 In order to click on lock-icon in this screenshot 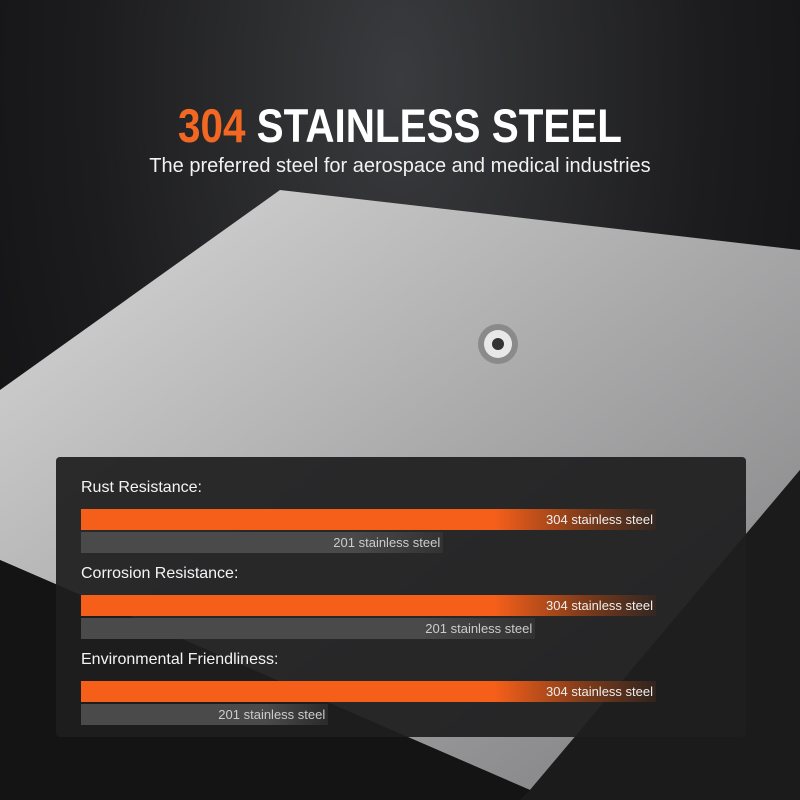, I will do `click(498, 344)`.